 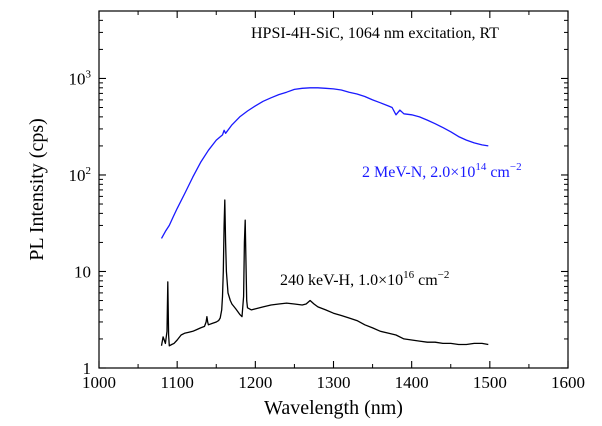 What do you see at coordinates (412, 382) in the screenshot?
I see `x-tick-label: 1400` at bounding box center [412, 382].